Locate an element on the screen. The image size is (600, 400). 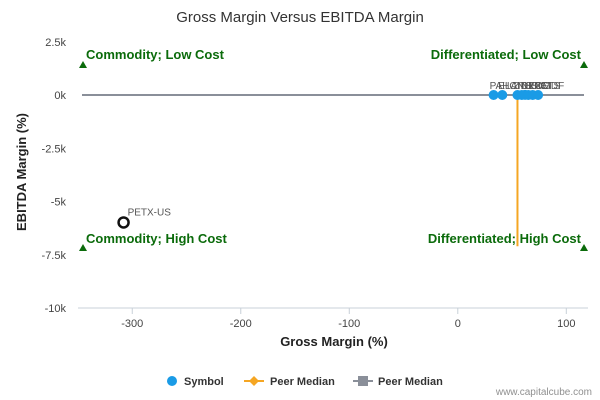
highlighted-point is located at coordinates (123, 222).